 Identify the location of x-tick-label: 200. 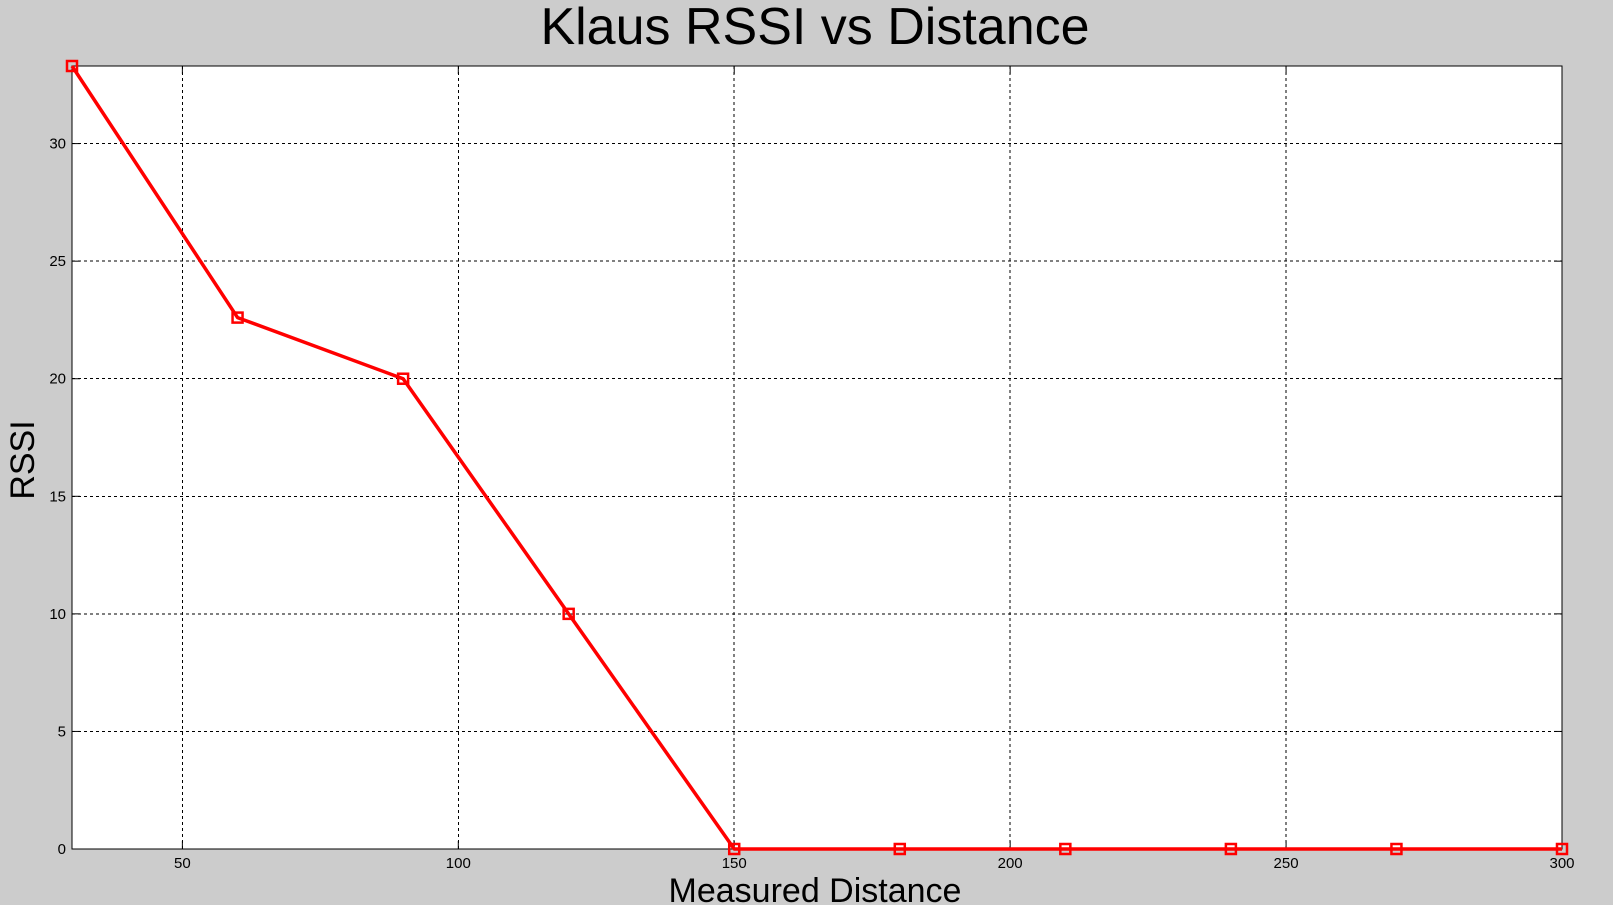
(1010, 863).